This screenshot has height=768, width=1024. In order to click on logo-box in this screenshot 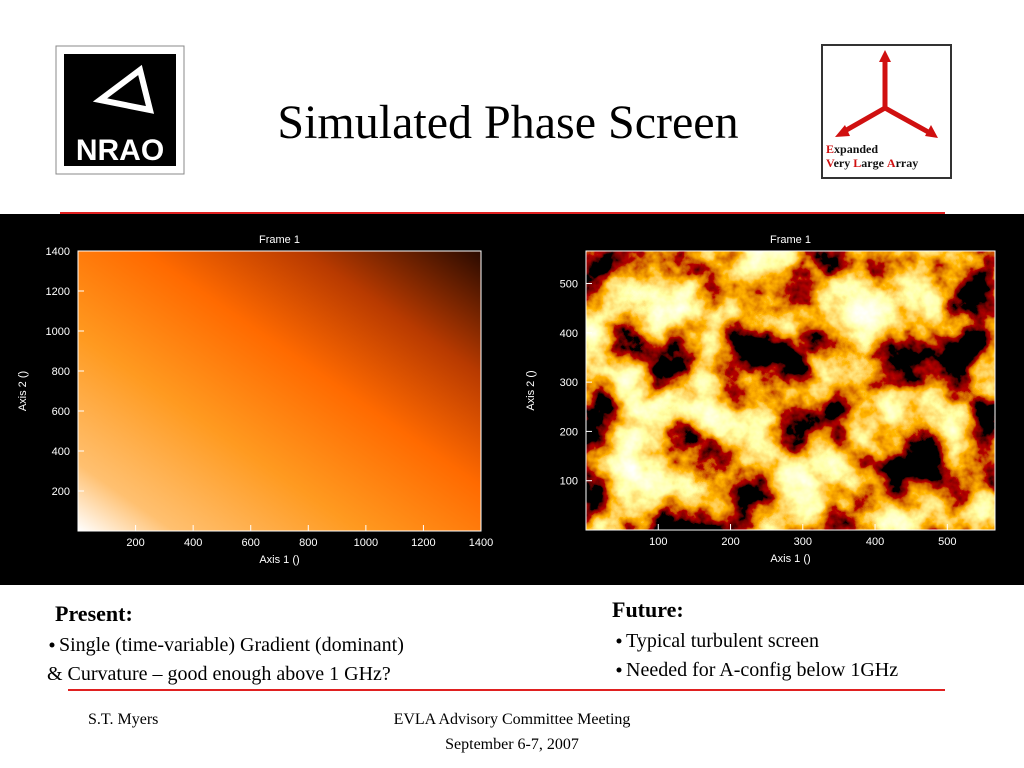, I will do `click(120, 110)`.